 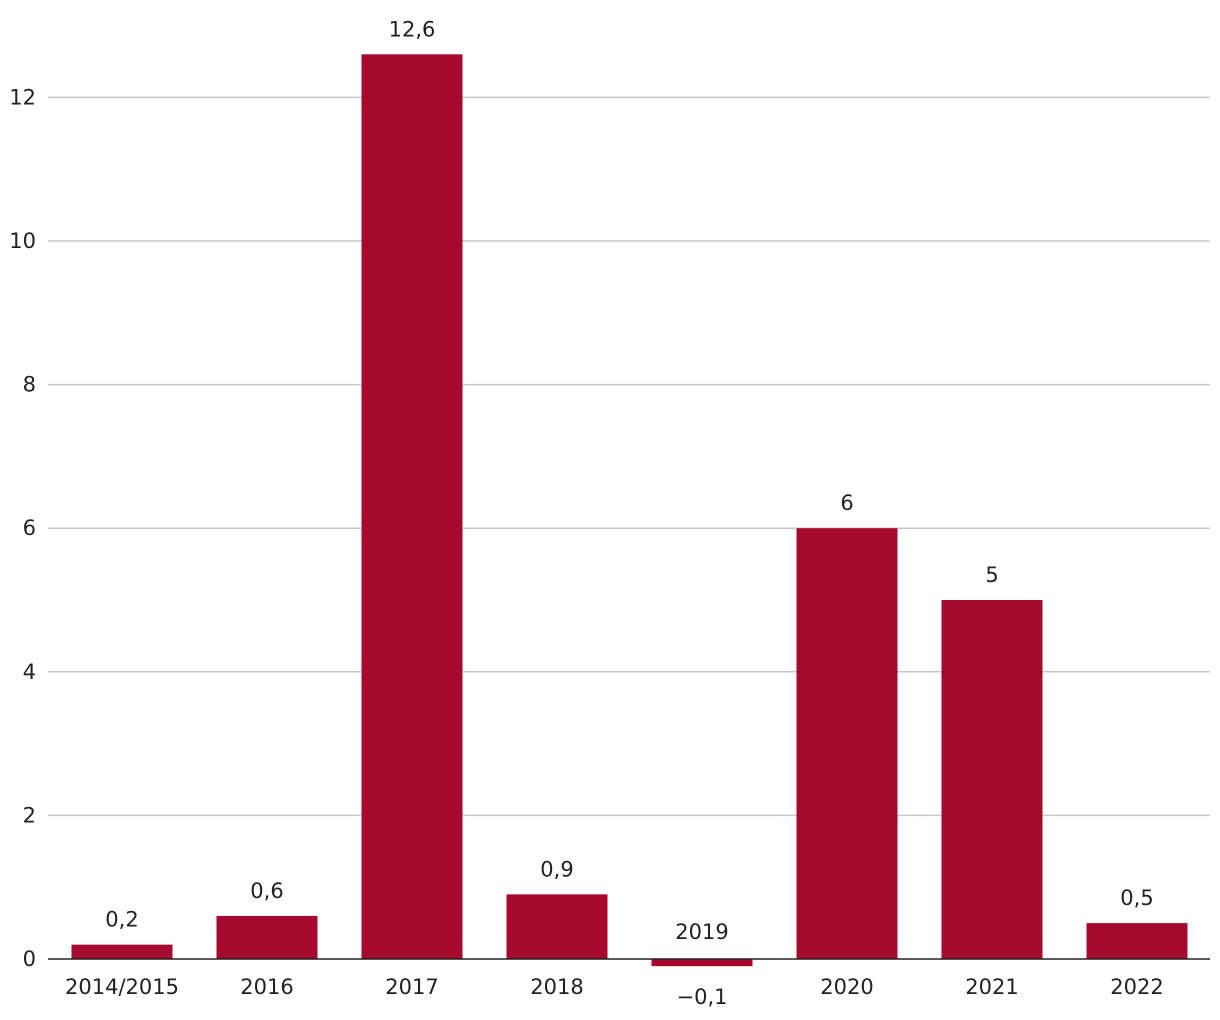 I want to click on y-tick-label: 10, so click(x=22, y=241).